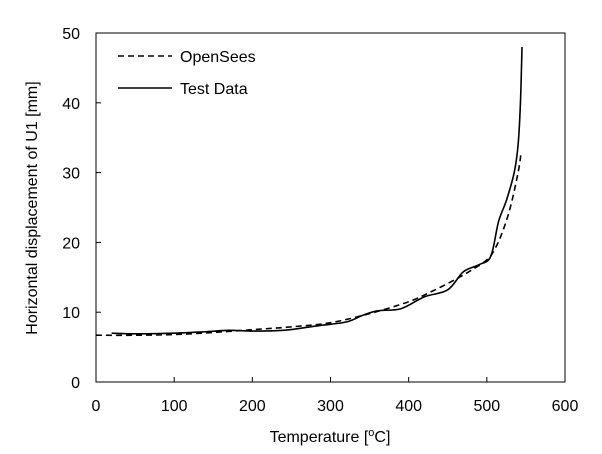  What do you see at coordinates (214, 89) in the screenshot?
I see `legend-label-test-data: Test Data` at bounding box center [214, 89].